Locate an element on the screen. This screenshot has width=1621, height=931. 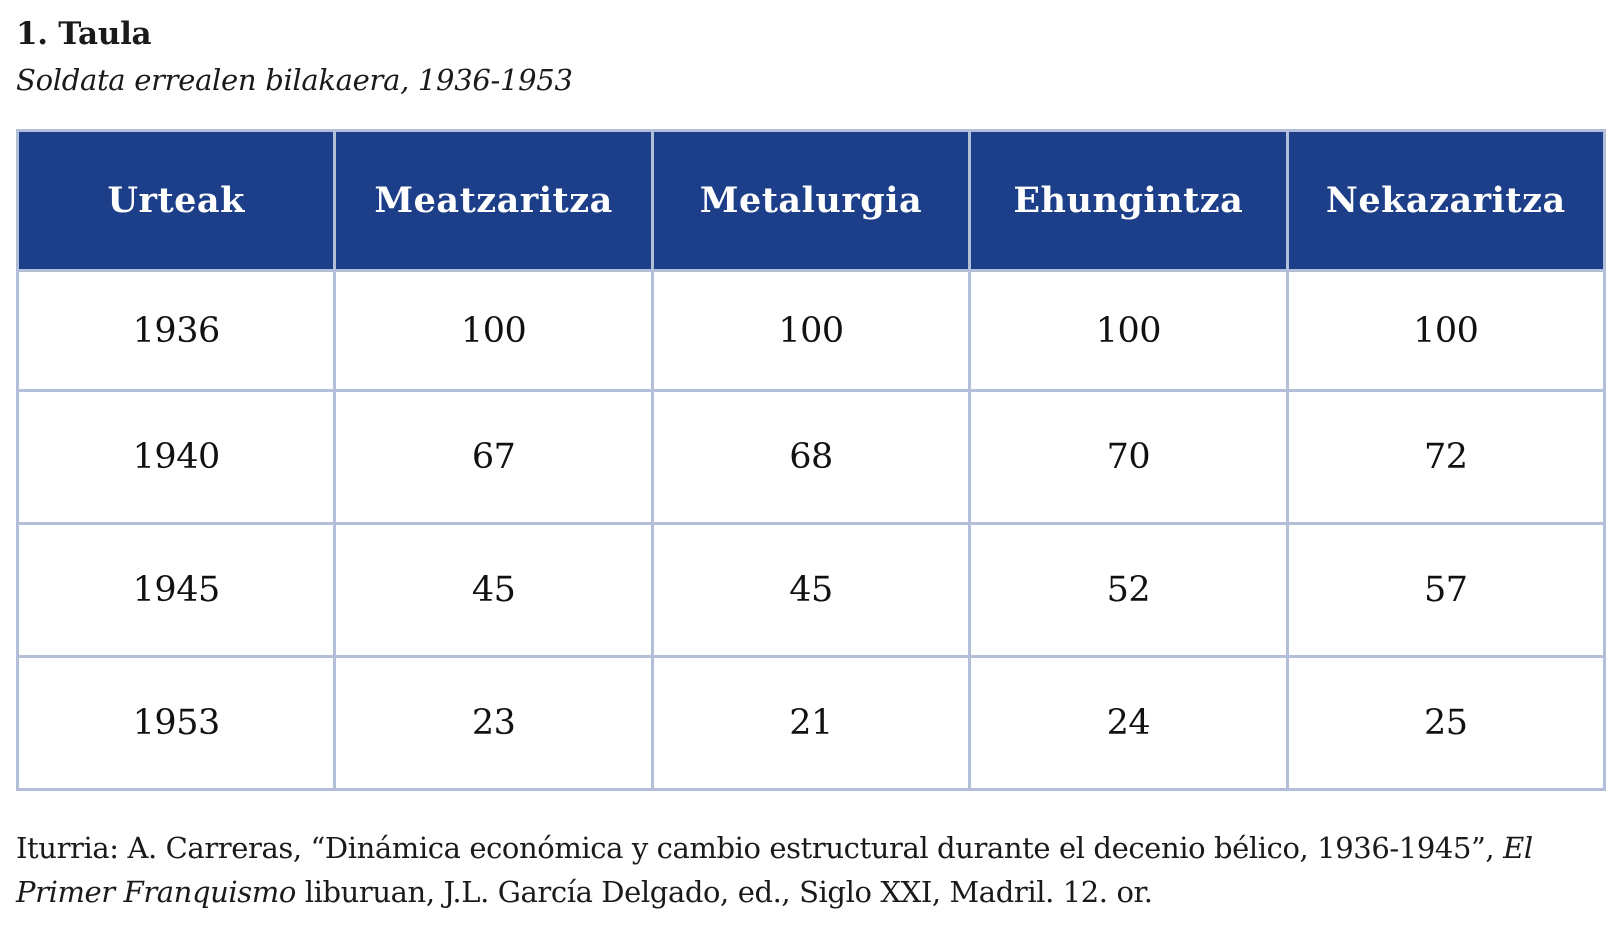
table-cell-year: 1945 is located at coordinates (176, 590).